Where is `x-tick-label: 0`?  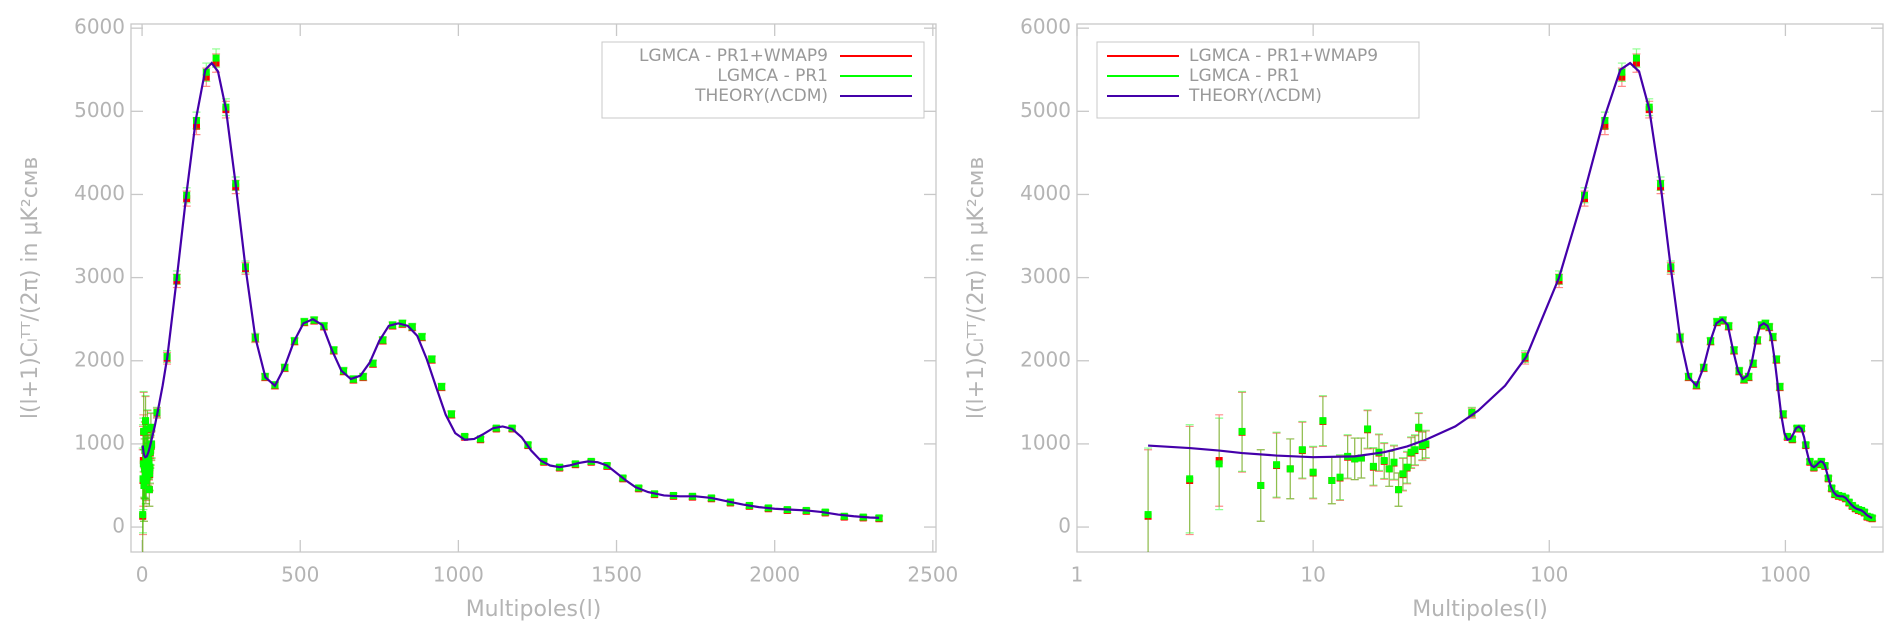 x-tick-label: 0 is located at coordinates (142, 575).